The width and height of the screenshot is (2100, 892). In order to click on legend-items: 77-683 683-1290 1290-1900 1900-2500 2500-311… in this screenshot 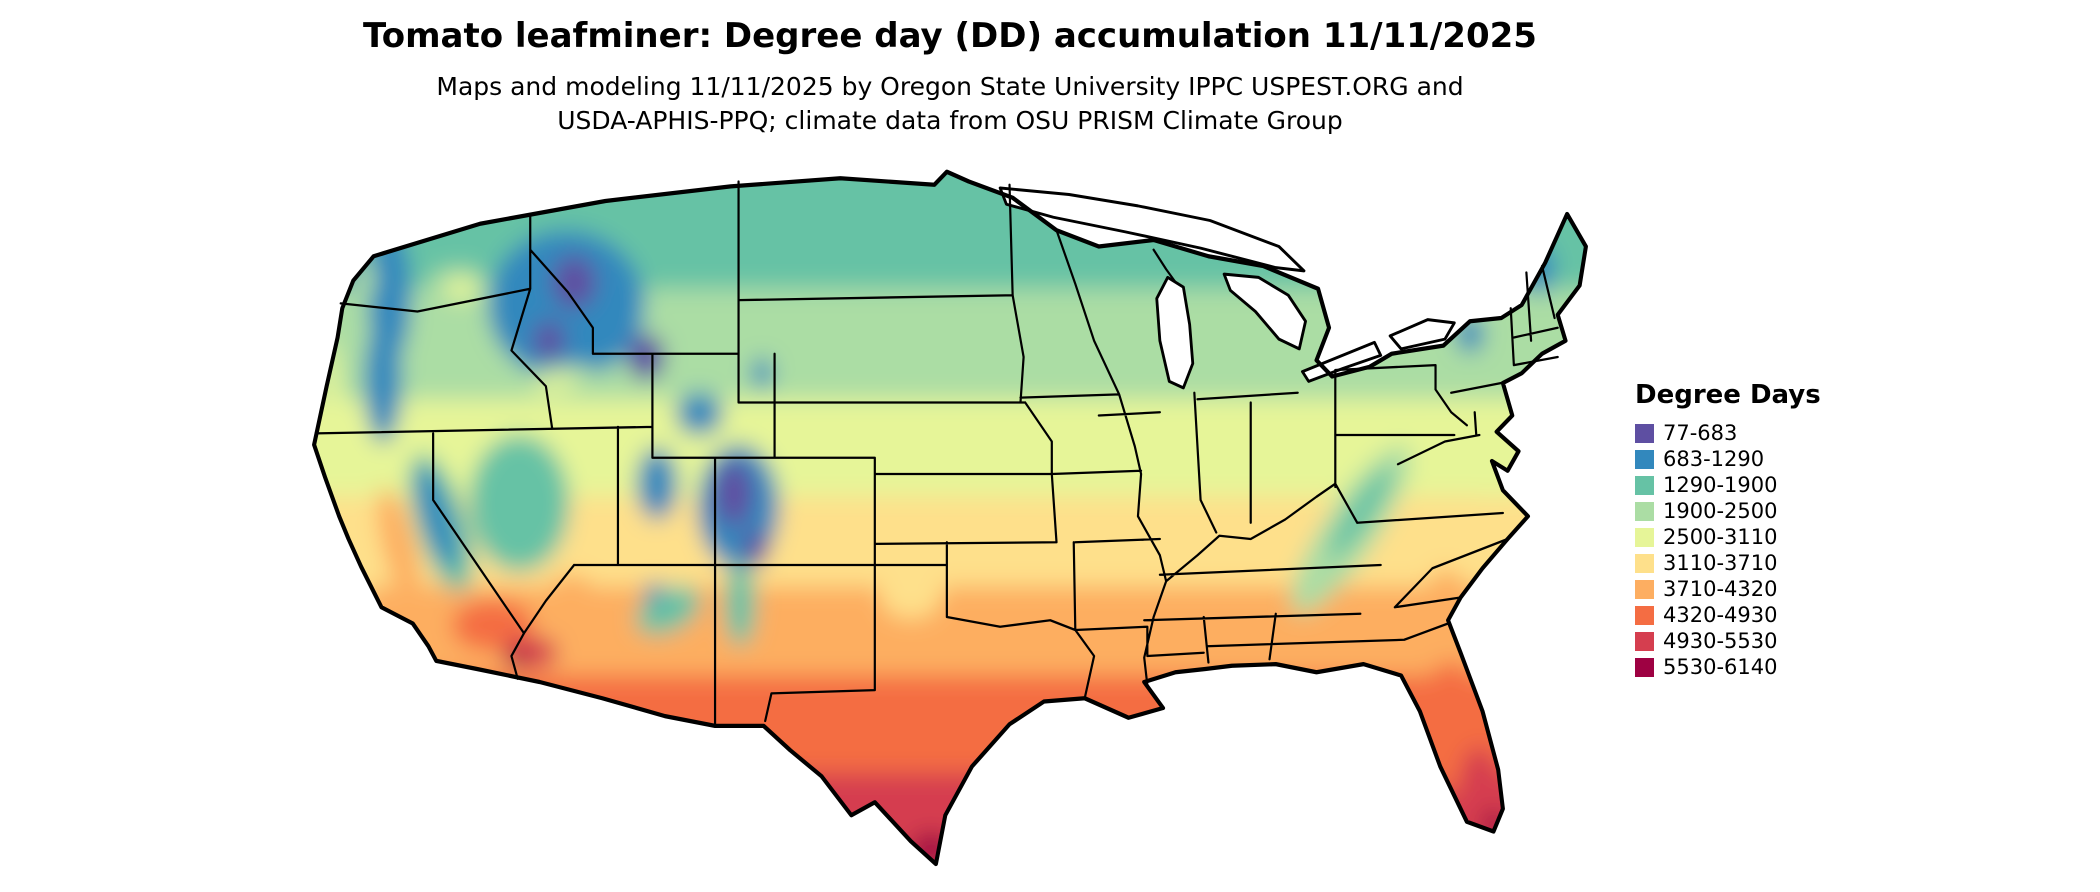, I will do `click(1765, 550)`.